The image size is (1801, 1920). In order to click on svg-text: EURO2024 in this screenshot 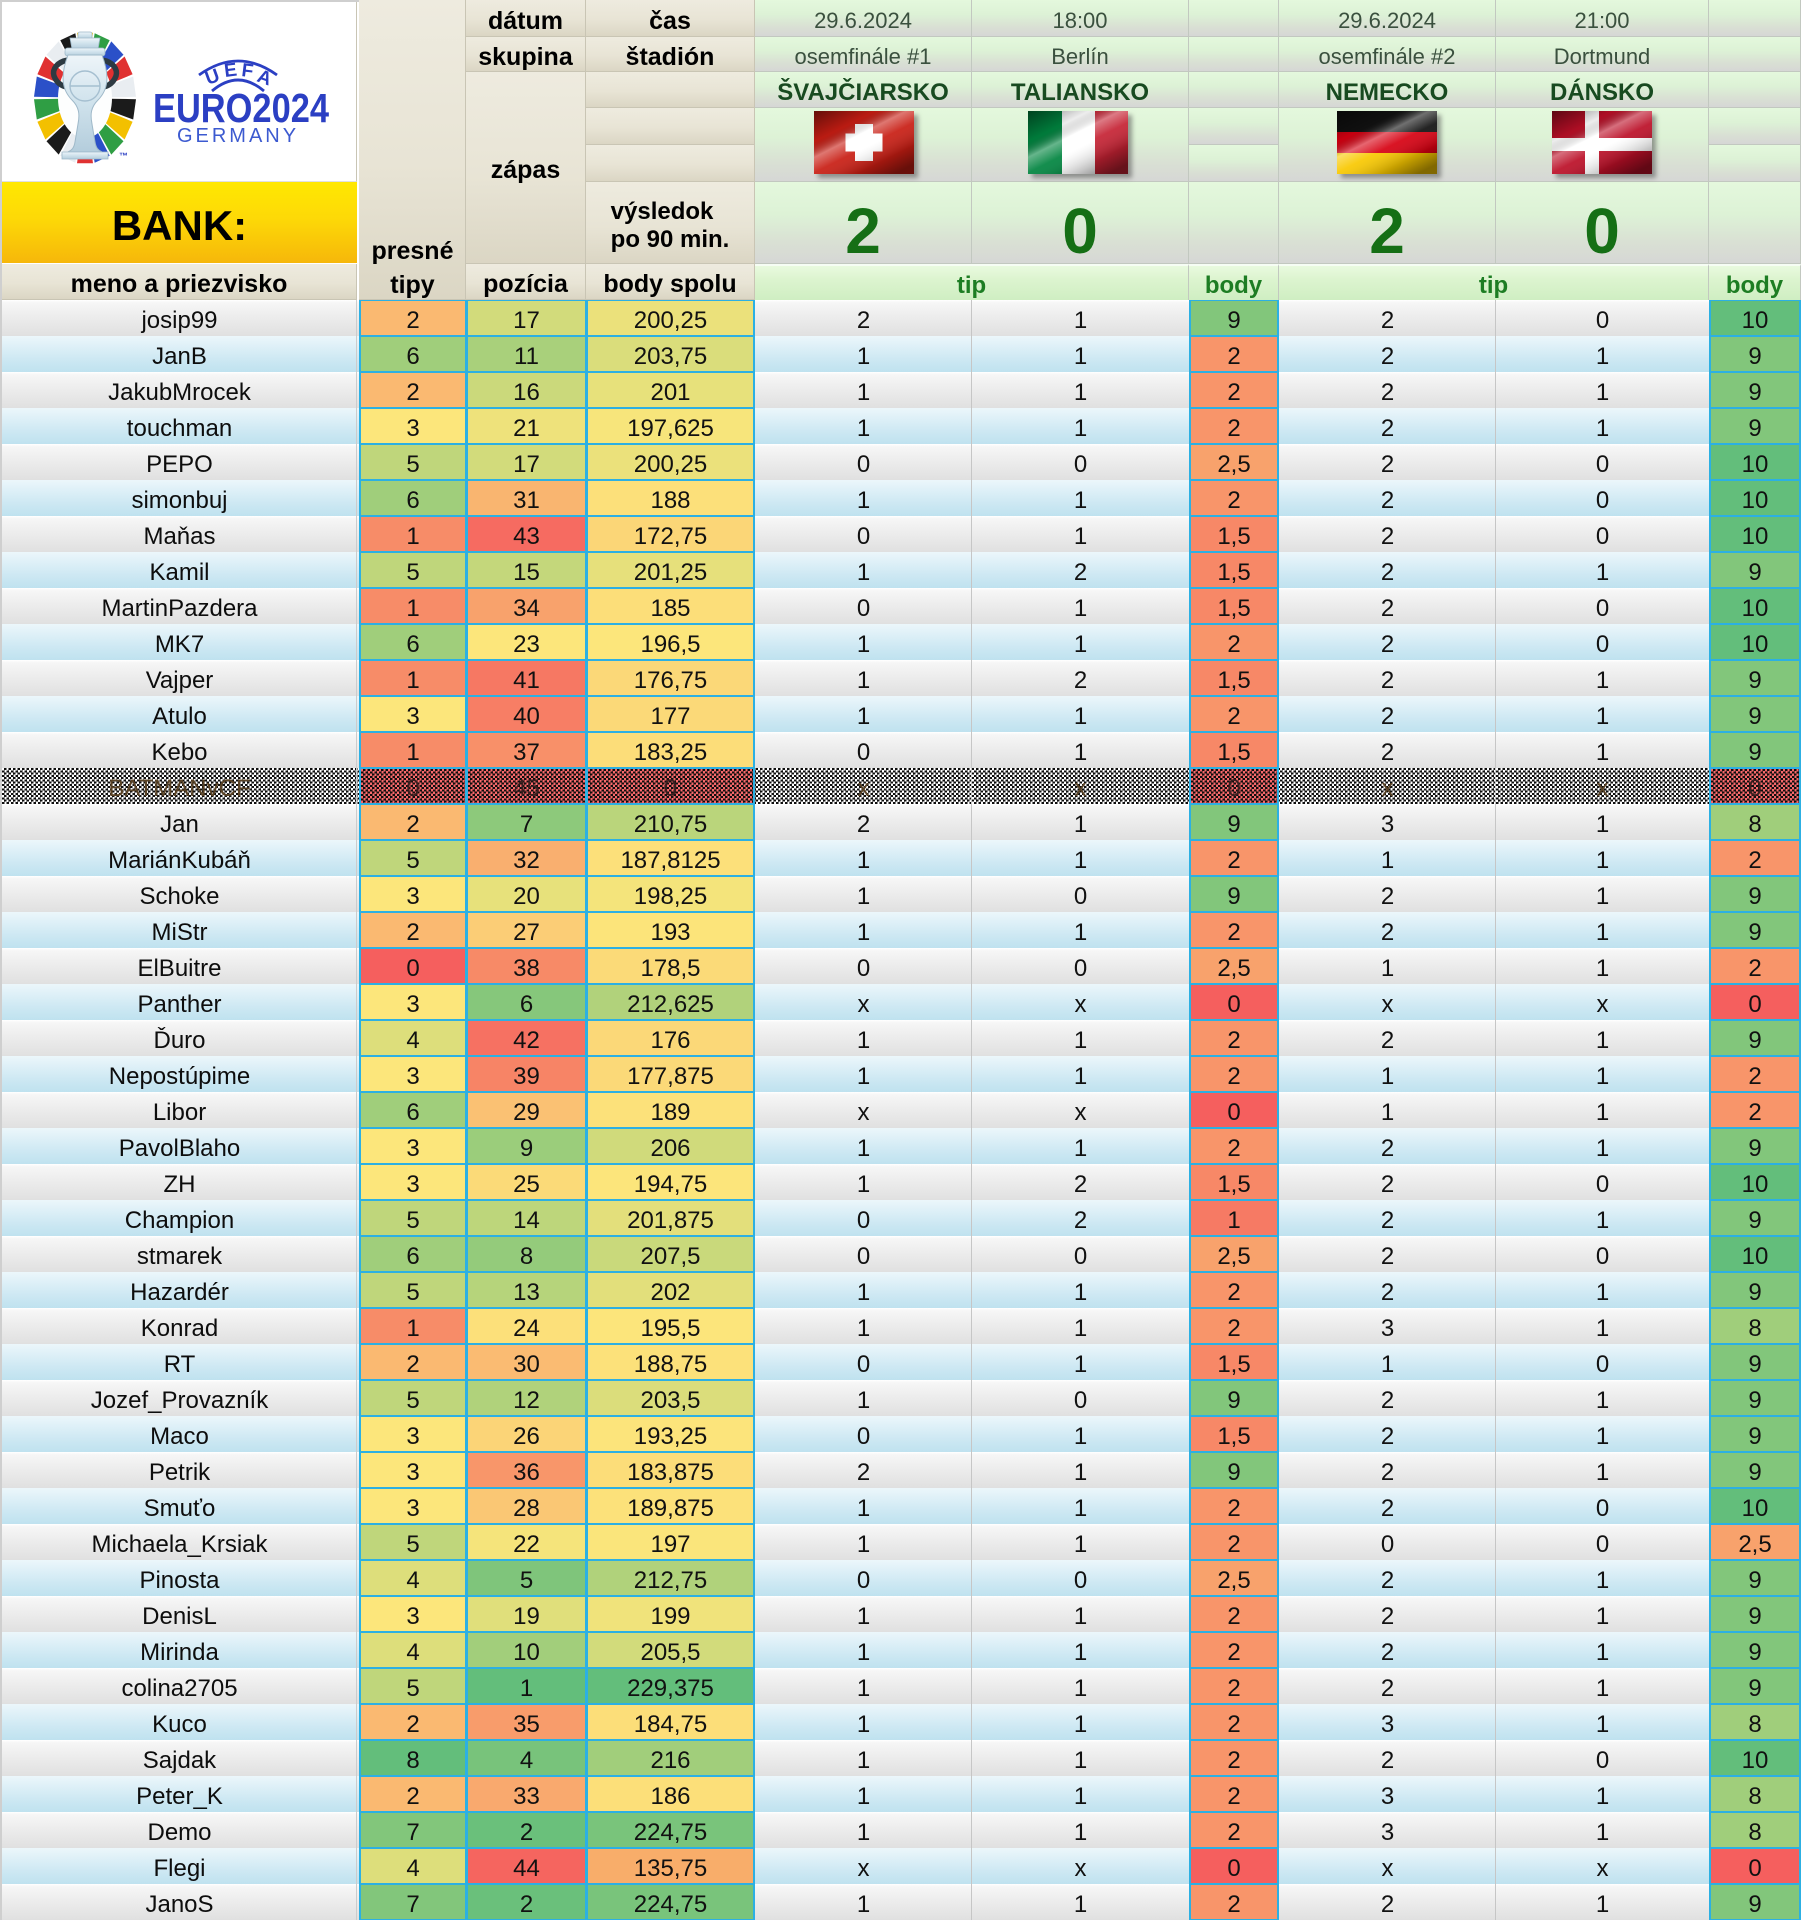, I will do `click(241, 108)`.